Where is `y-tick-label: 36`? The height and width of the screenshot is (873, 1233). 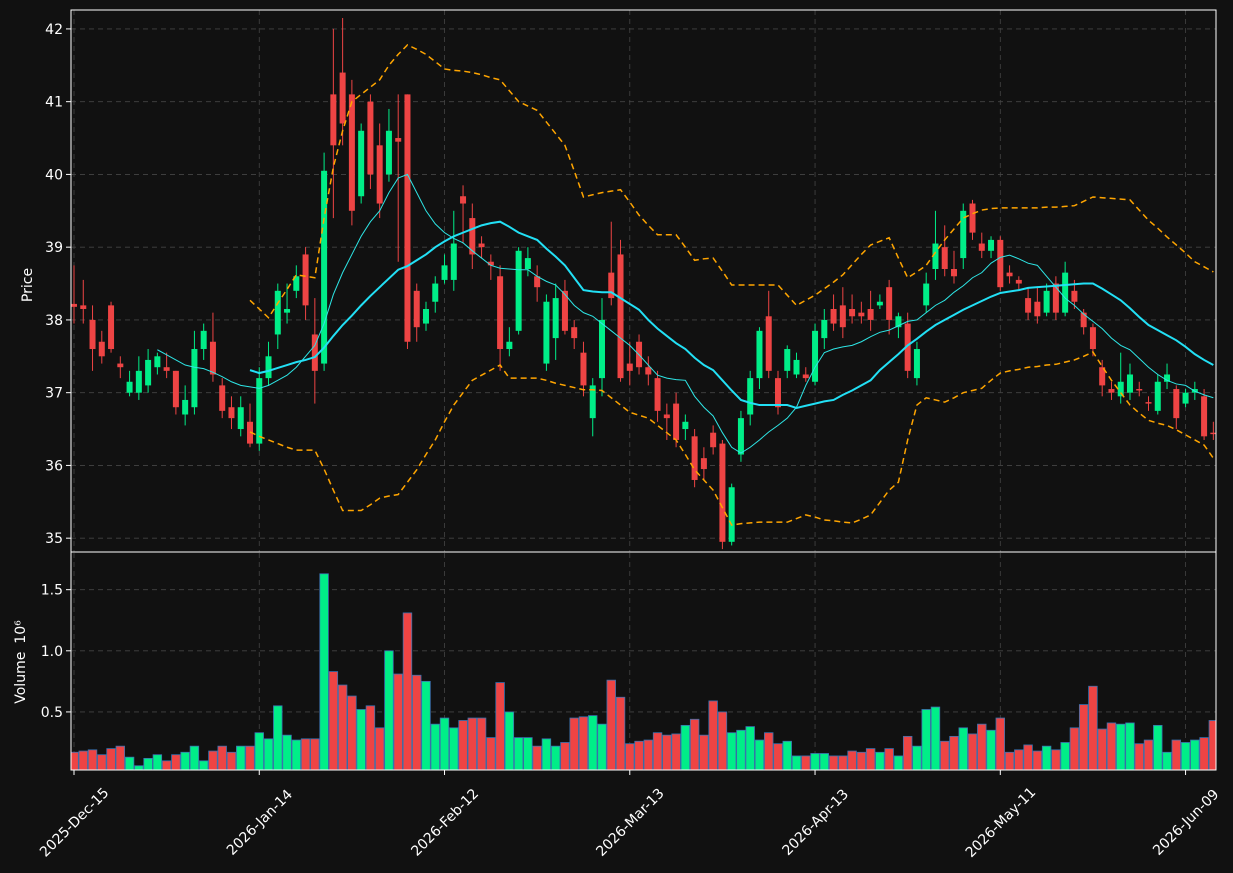
y-tick-label: 36 is located at coordinates (54, 466).